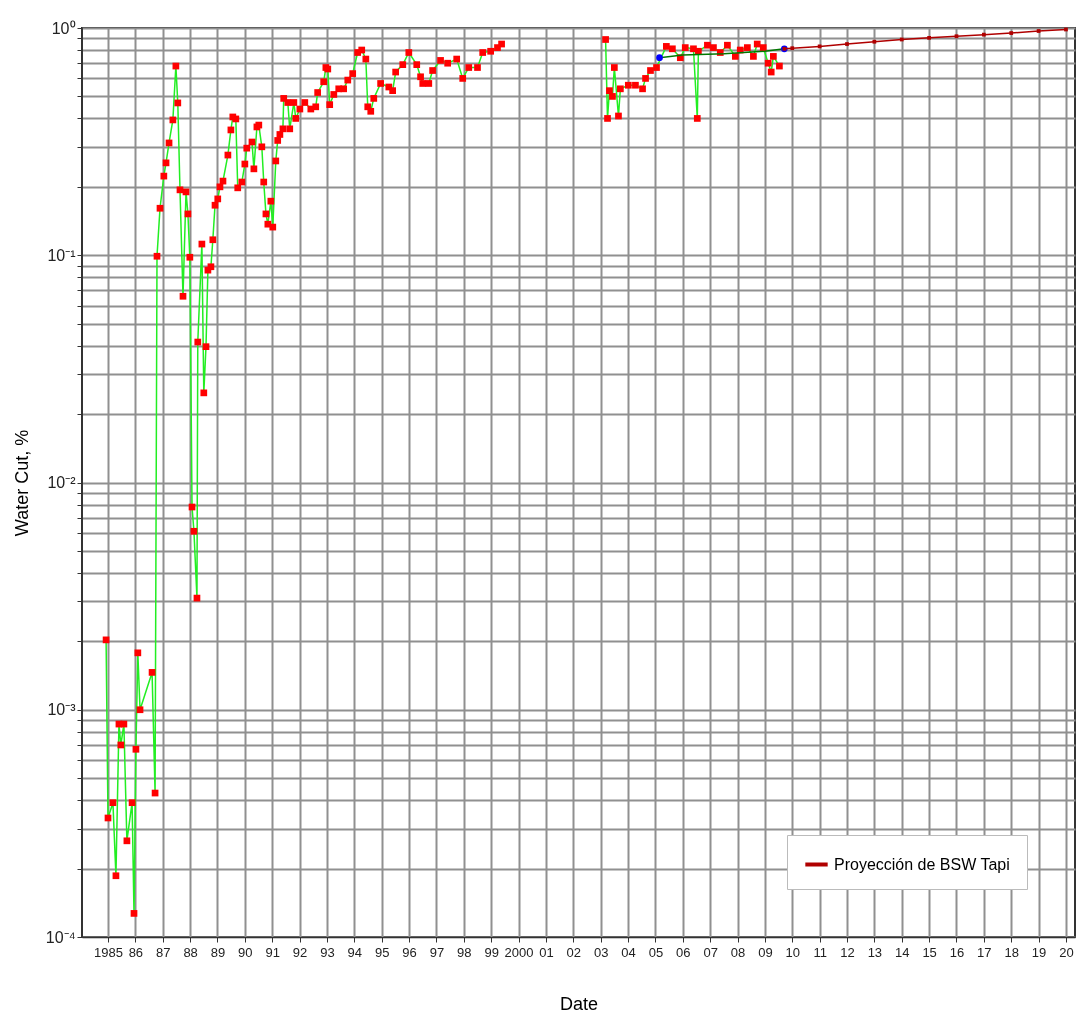  Describe the element at coordinates (464, 952) in the screenshot. I see `x-tick-label: 98` at that location.